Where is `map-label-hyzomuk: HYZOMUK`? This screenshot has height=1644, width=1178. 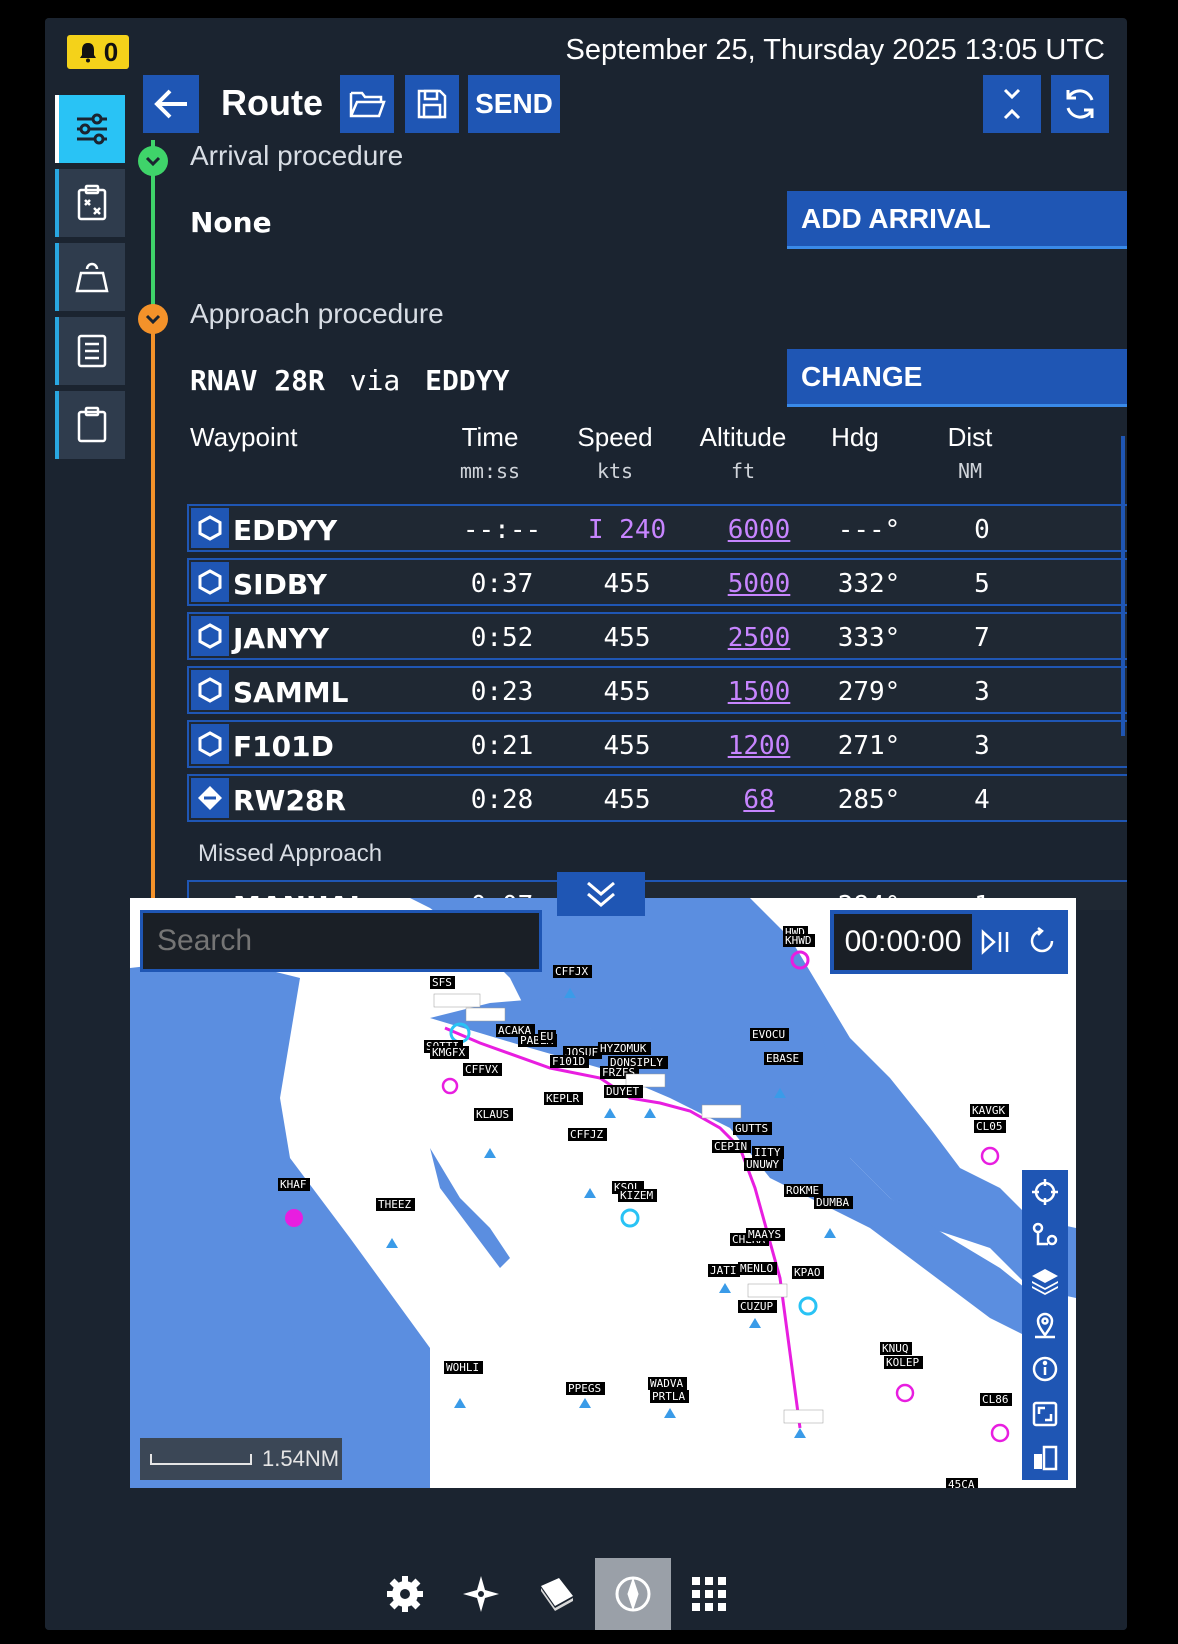
map-label-hyzomuk: HYZOMUK is located at coordinates (623, 1048).